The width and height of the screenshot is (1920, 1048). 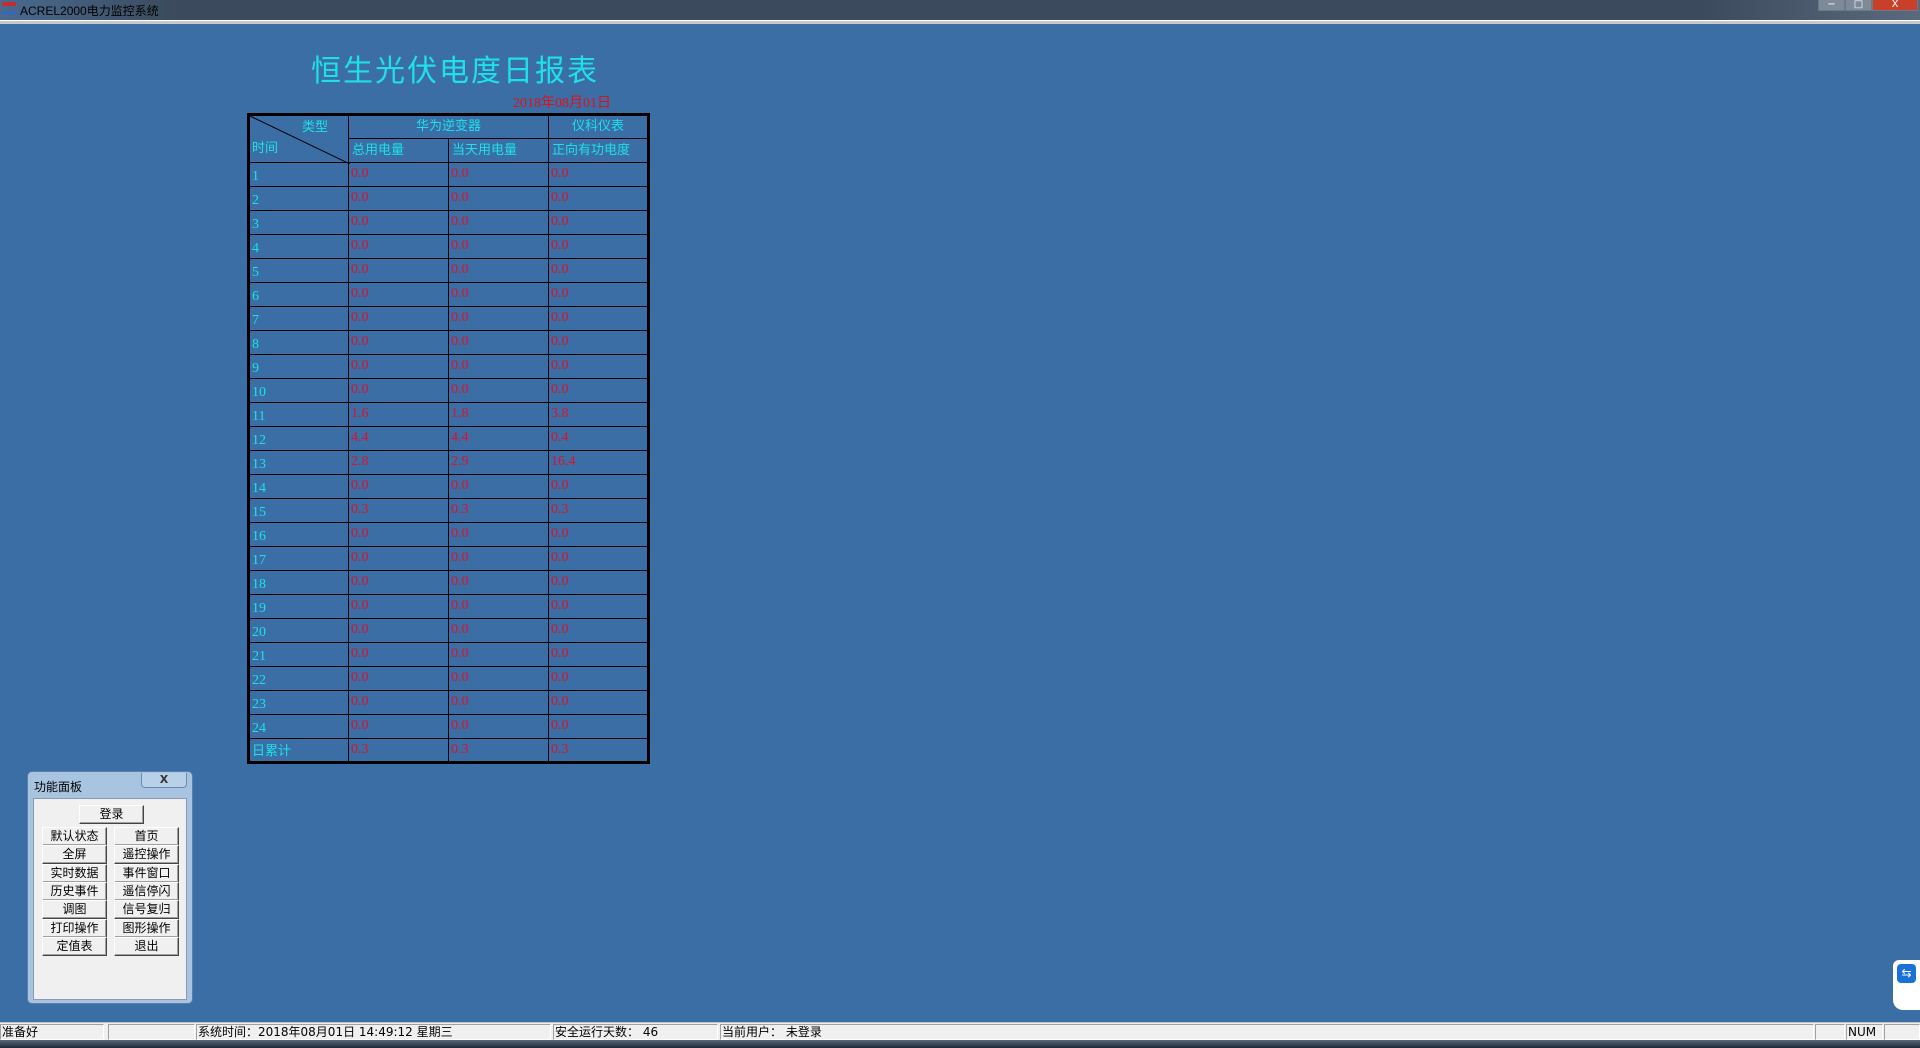 What do you see at coordinates (1895, 5) in the screenshot?
I see `close-button: X` at bounding box center [1895, 5].